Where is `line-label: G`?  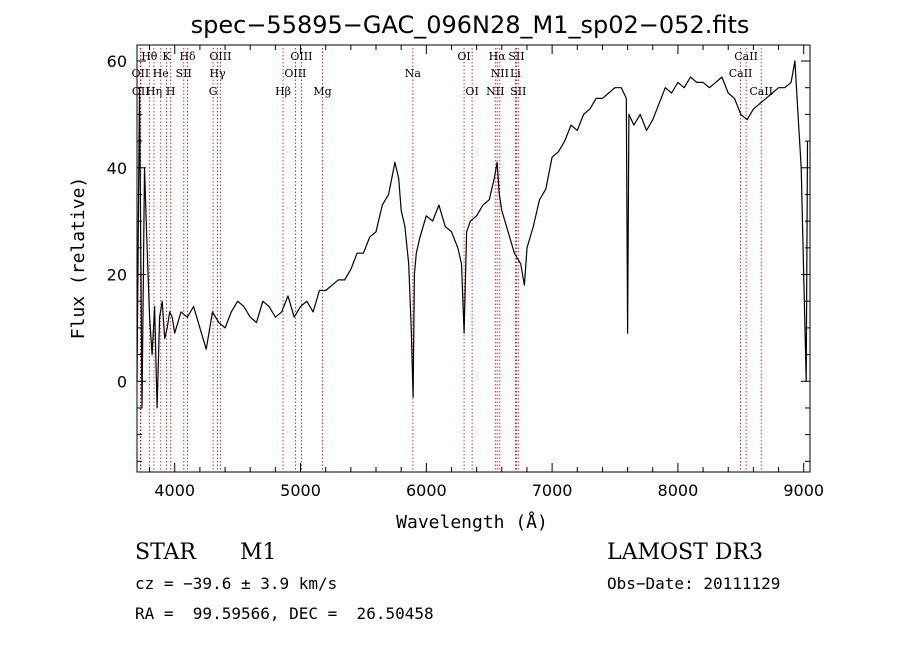 line-label: G is located at coordinates (213, 91).